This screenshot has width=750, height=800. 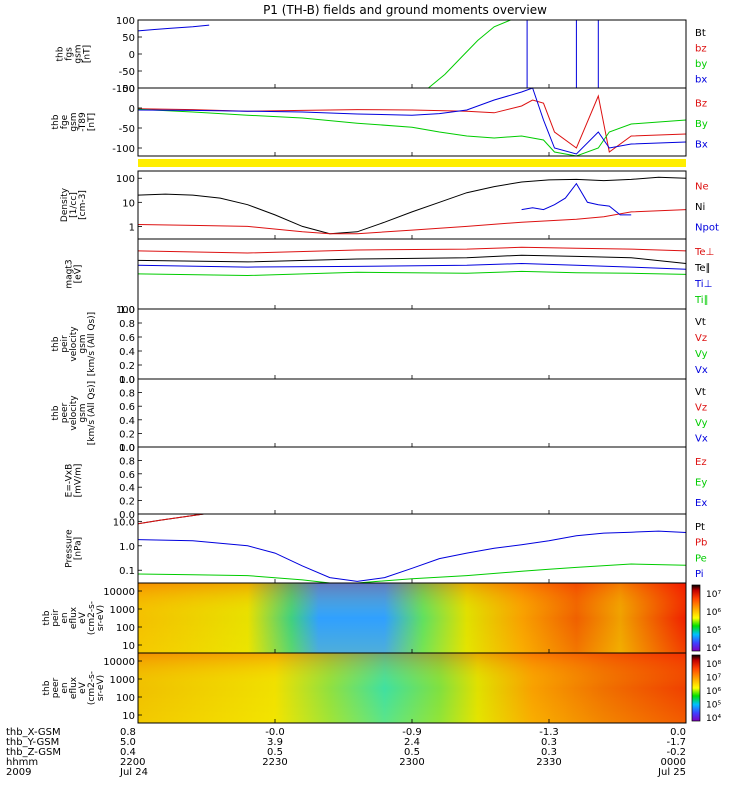 I want to click on series-By, so click(x=412, y=132).